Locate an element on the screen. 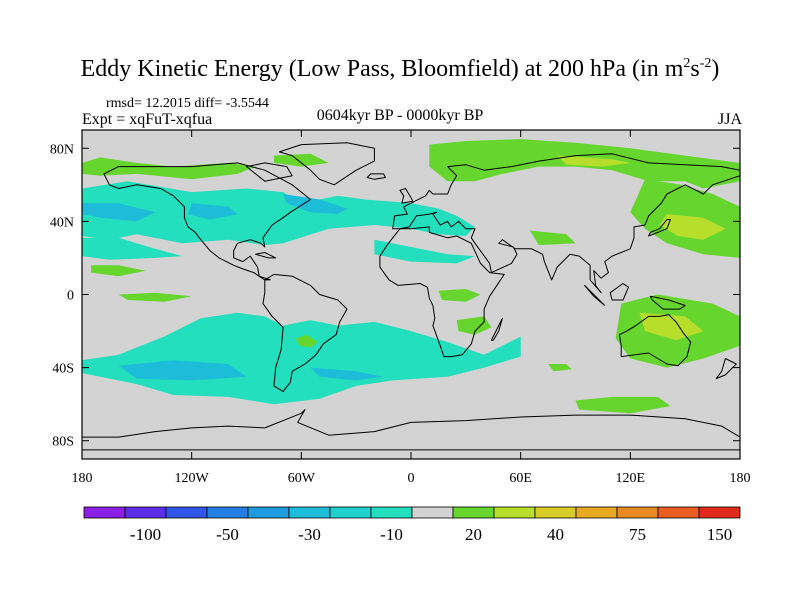 The image size is (800, 600). coast-north-america is located at coordinates (207, 221).